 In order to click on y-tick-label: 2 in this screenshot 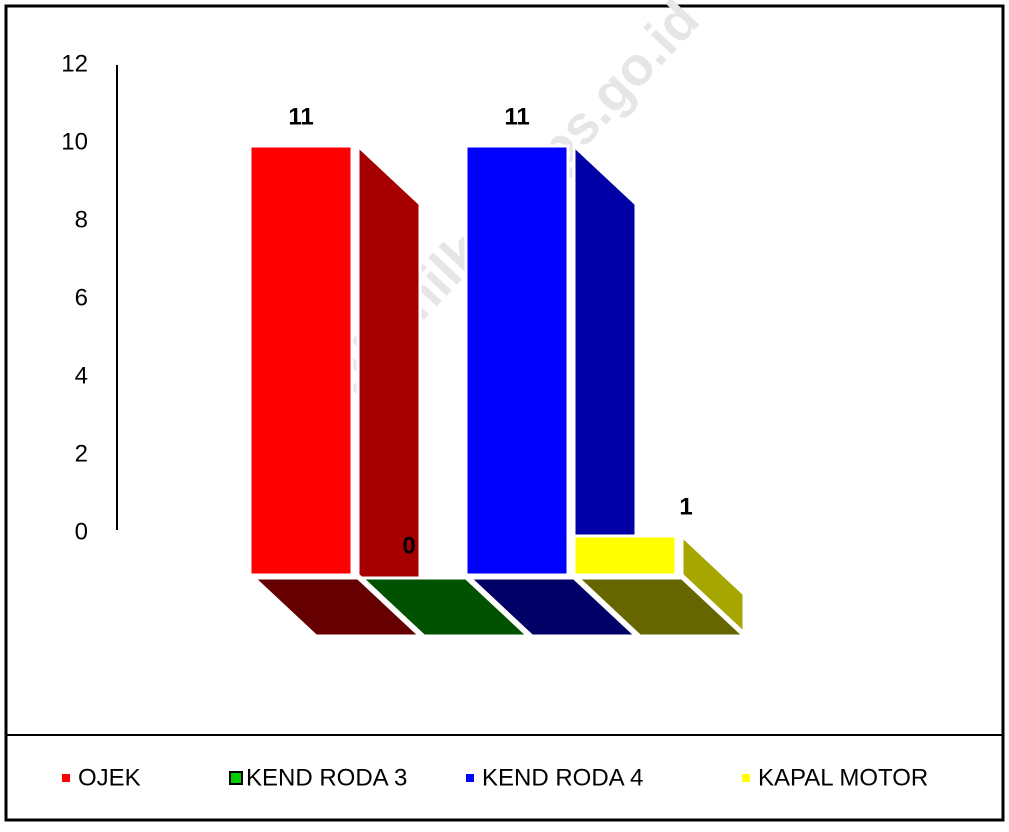, I will do `click(81, 453)`.